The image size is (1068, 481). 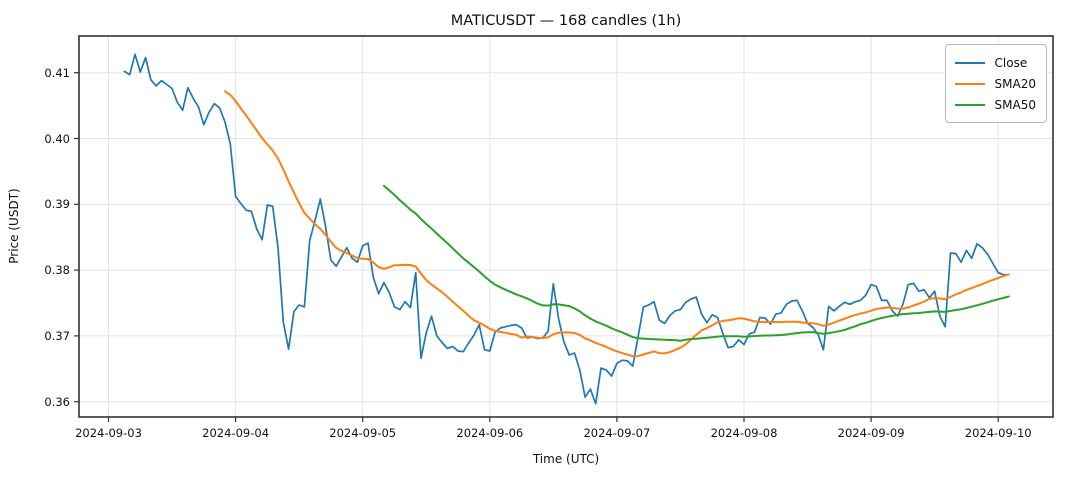 What do you see at coordinates (744, 433) in the screenshot?
I see `x-tick-label: 2024-09-08` at bounding box center [744, 433].